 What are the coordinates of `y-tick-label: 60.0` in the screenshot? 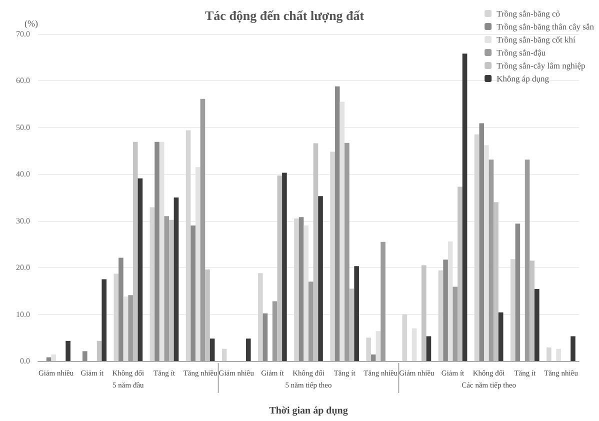 It's located at (23, 81).